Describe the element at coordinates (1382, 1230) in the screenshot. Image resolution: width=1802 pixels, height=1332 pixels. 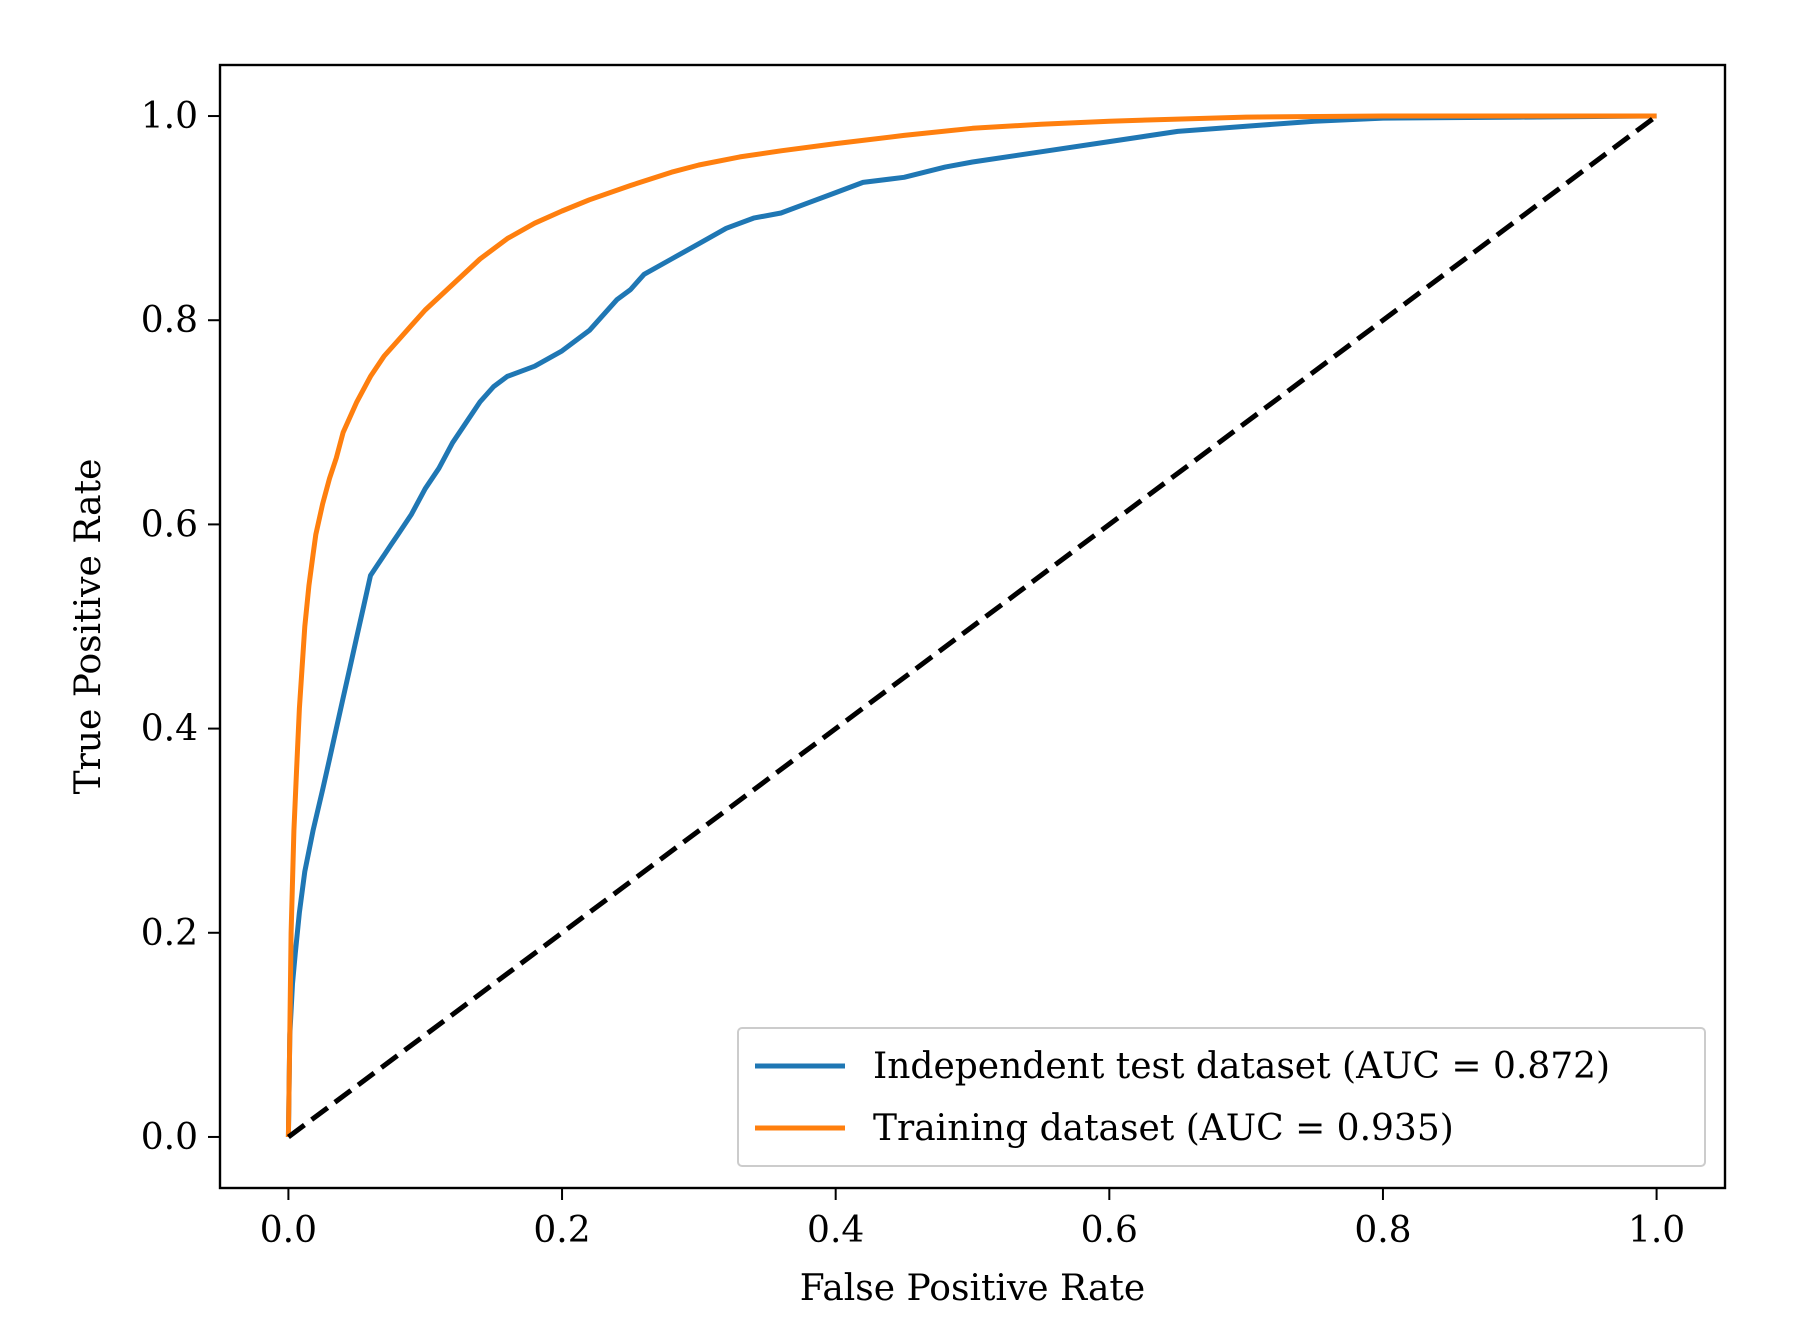
I see `x-tick-label: 0.8` at that location.